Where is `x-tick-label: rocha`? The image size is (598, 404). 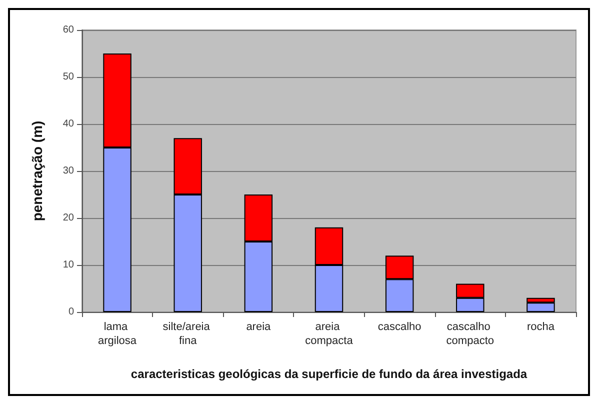
x-tick-label: rocha is located at coordinates (541, 327).